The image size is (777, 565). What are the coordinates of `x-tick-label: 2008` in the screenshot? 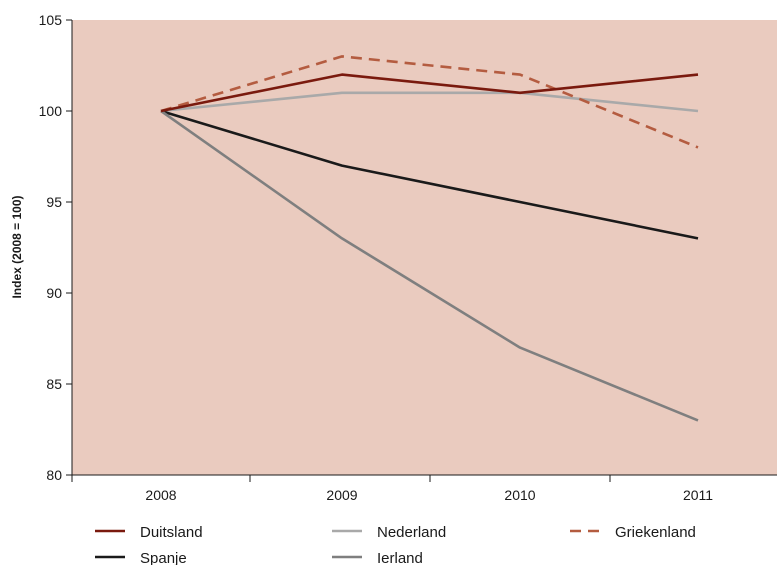 It's located at (160, 495).